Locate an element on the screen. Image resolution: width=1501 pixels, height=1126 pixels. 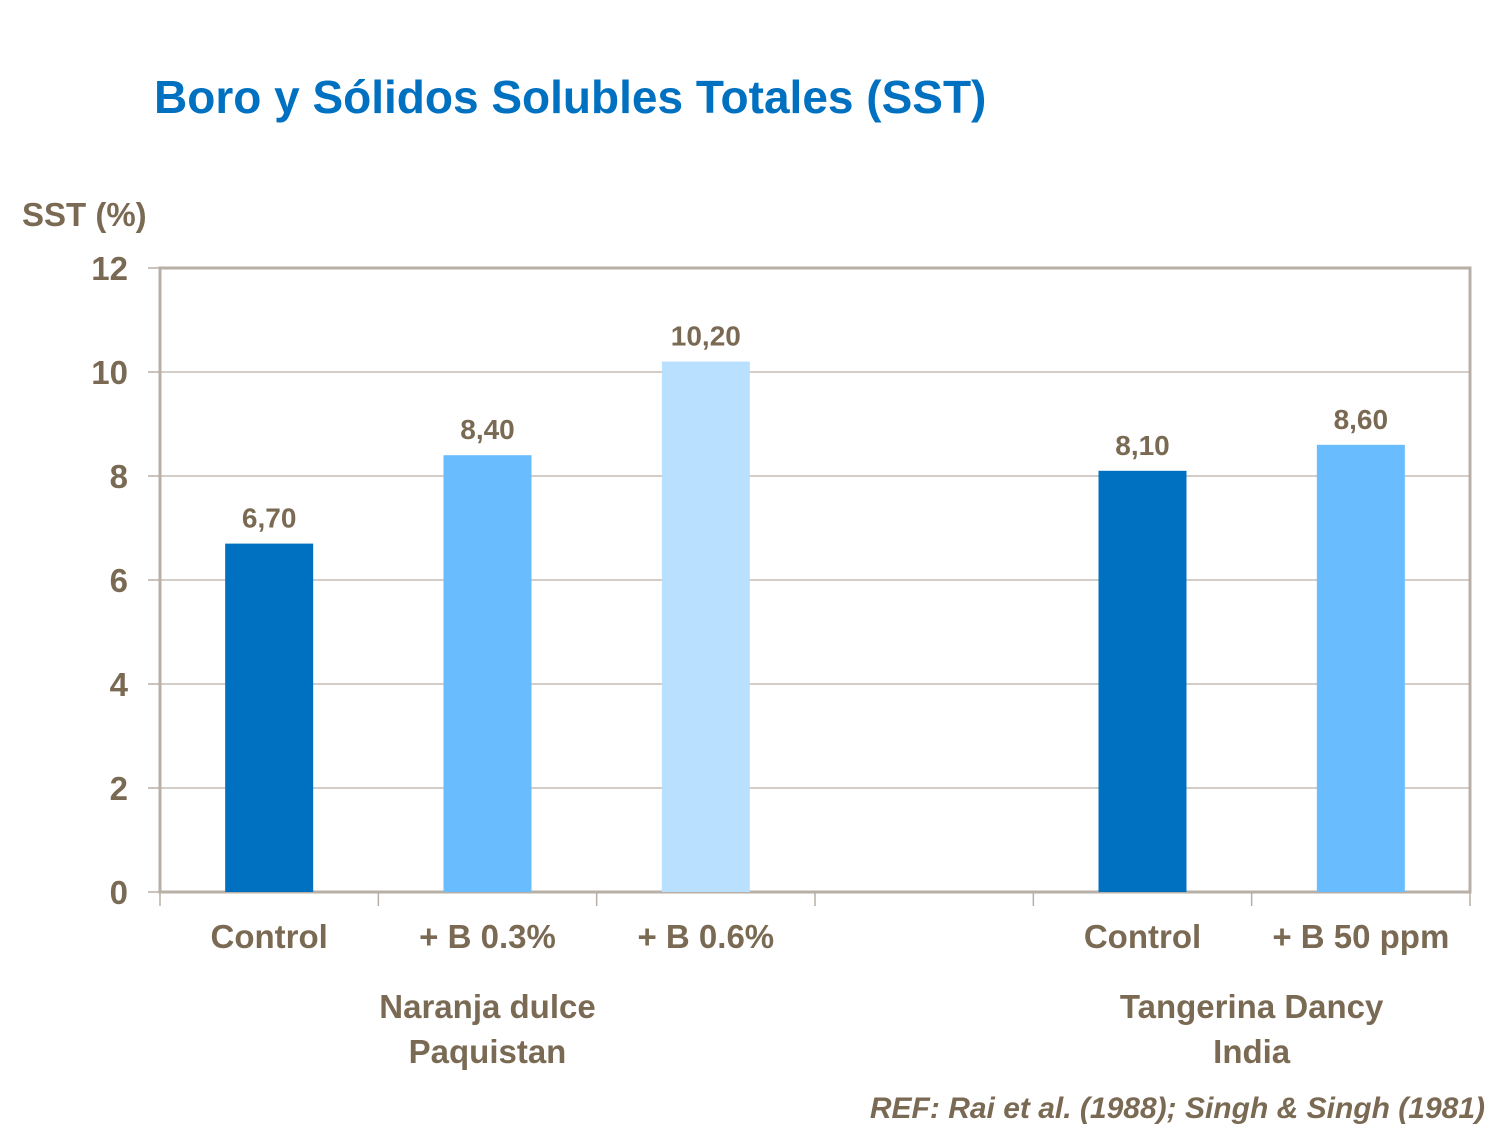
group-label: Tangerina Dancy is located at coordinates (1252, 1006).